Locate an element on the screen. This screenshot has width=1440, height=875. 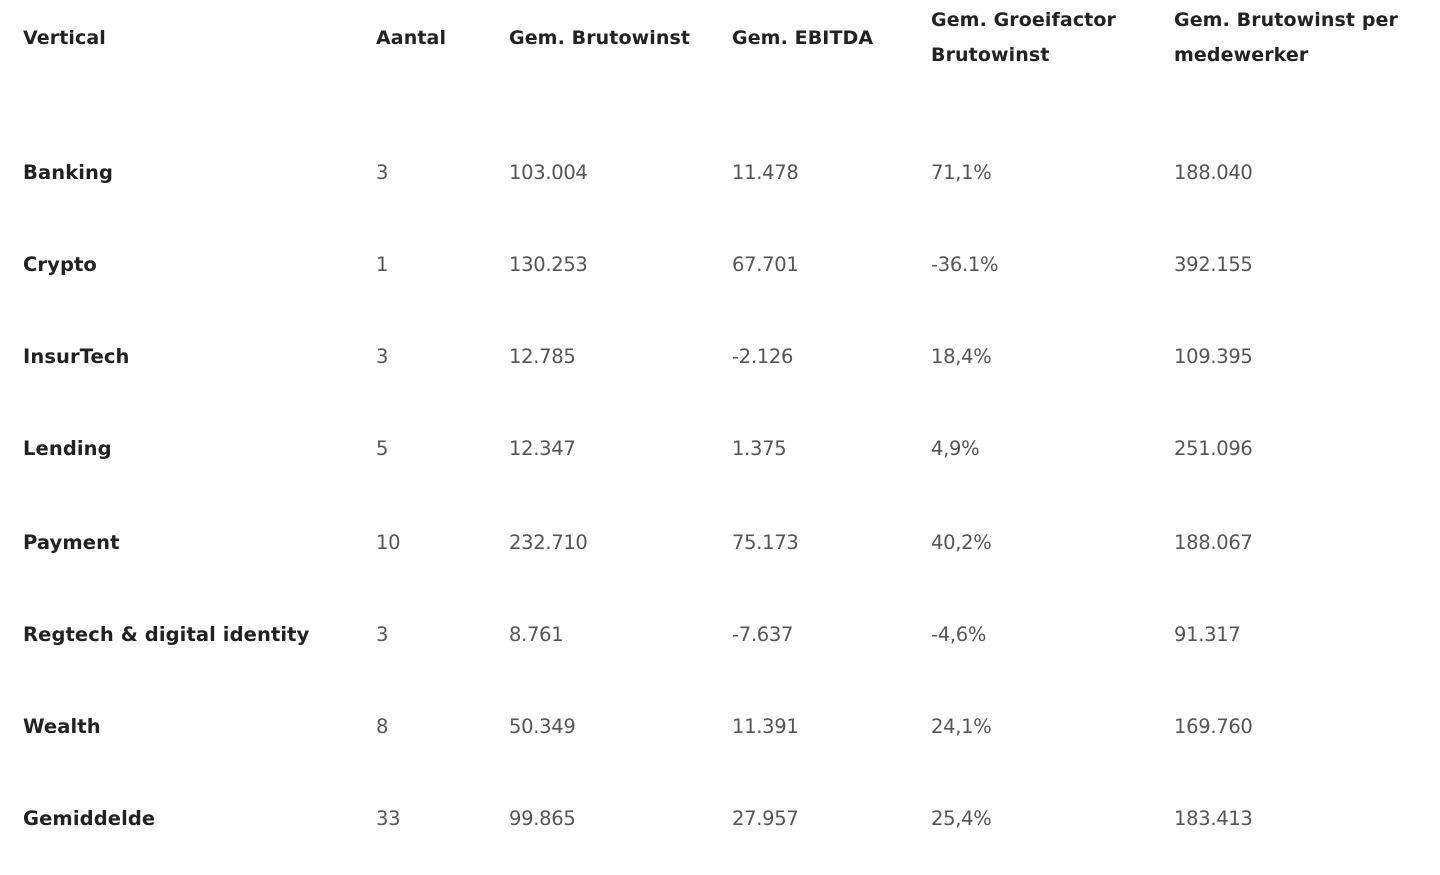
cell-brutowinst: 103.004 is located at coordinates (548, 172).